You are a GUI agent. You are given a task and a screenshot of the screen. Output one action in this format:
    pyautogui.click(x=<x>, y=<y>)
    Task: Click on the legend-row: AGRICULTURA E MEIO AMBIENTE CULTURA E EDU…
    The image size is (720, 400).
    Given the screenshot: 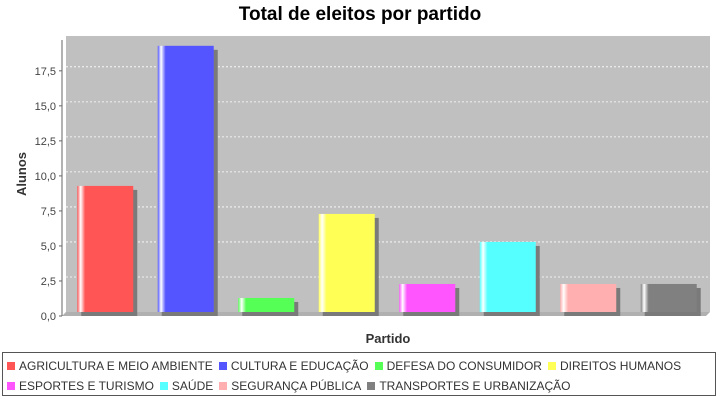 What is the action you would take?
    pyautogui.click(x=361, y=366)
    